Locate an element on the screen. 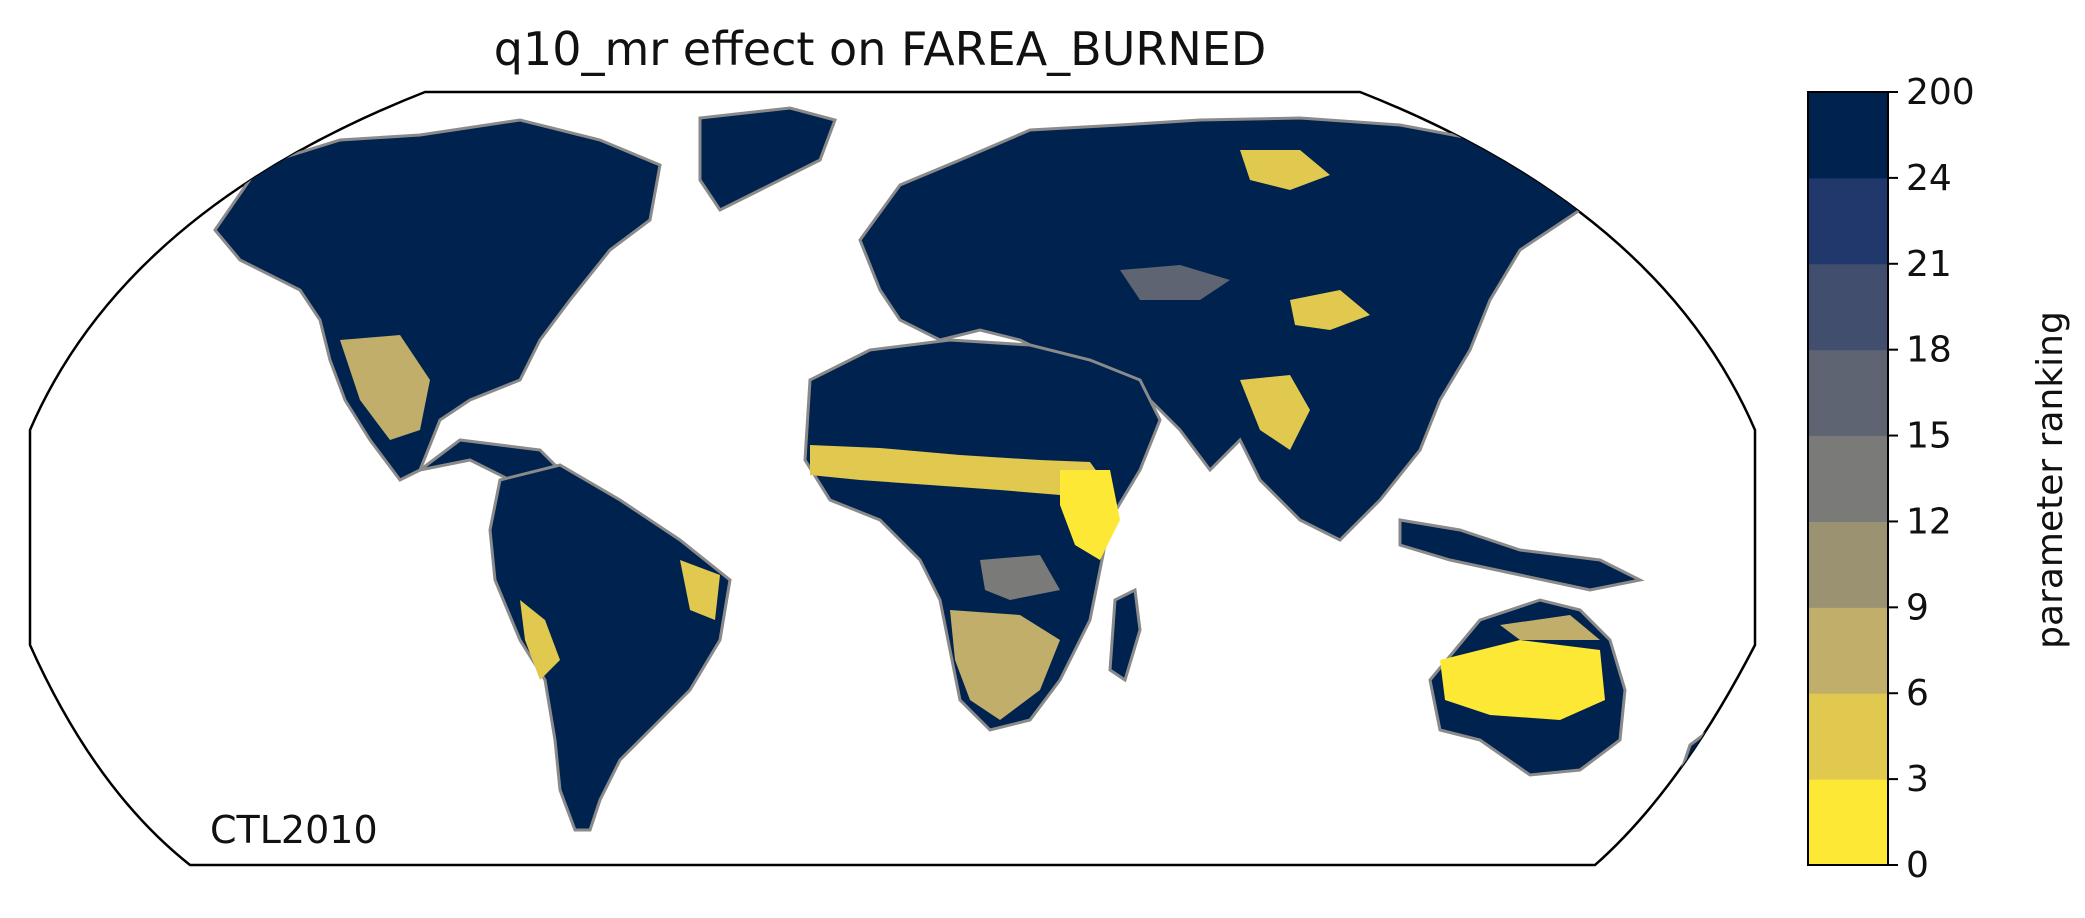  australia-rim is located at coordinates (1550, 627).